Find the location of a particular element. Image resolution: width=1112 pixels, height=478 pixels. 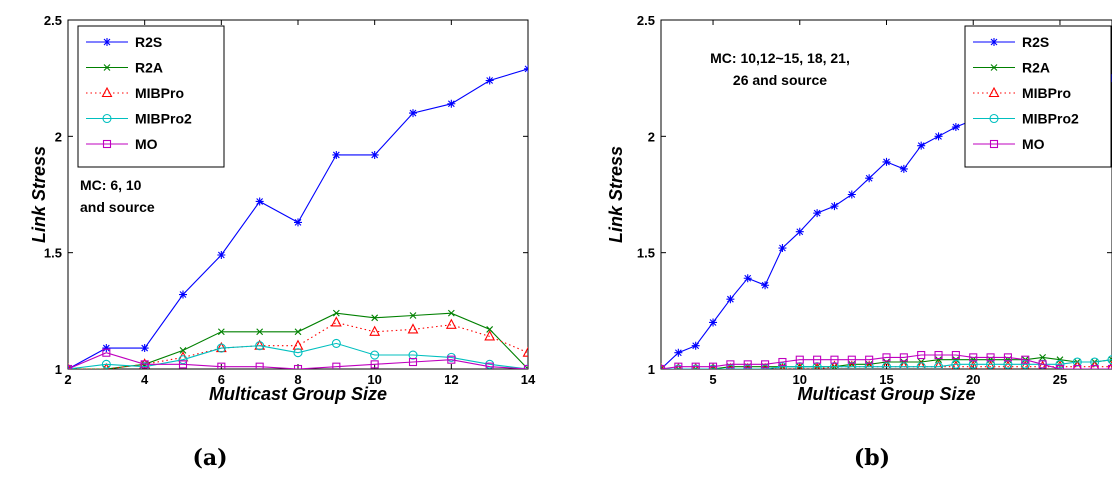

panel-a-legend-entry-mibpro2-marker is located at coordinates (107, 118).